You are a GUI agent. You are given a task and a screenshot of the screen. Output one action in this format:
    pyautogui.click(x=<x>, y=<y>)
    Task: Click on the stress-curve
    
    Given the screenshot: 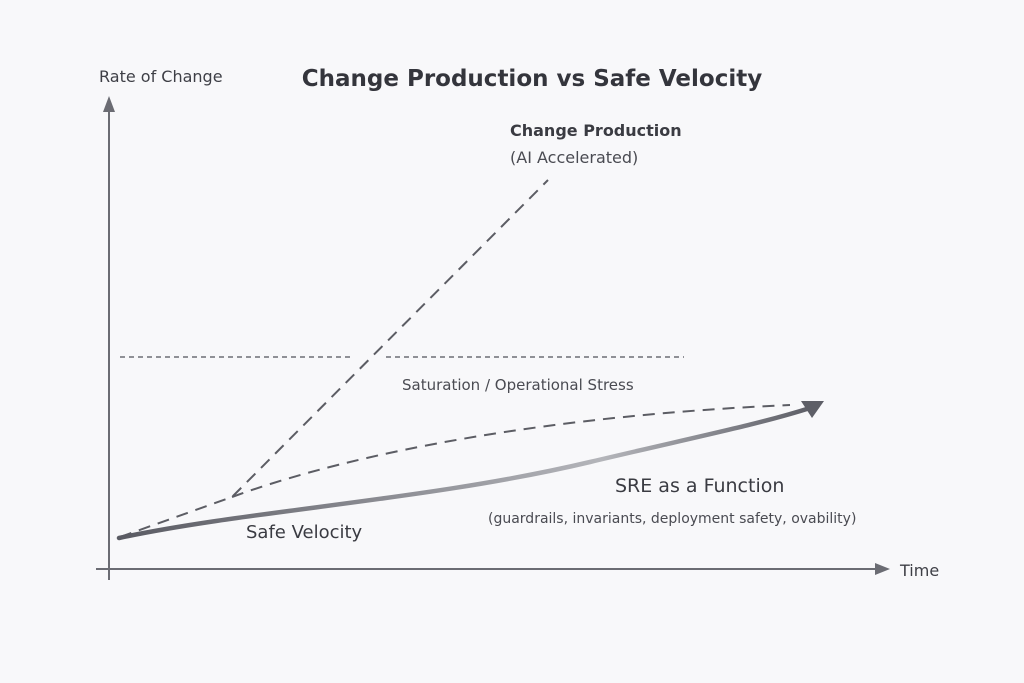 What is the action you would take?
    pyautogui.click(x=511, y=451)
    